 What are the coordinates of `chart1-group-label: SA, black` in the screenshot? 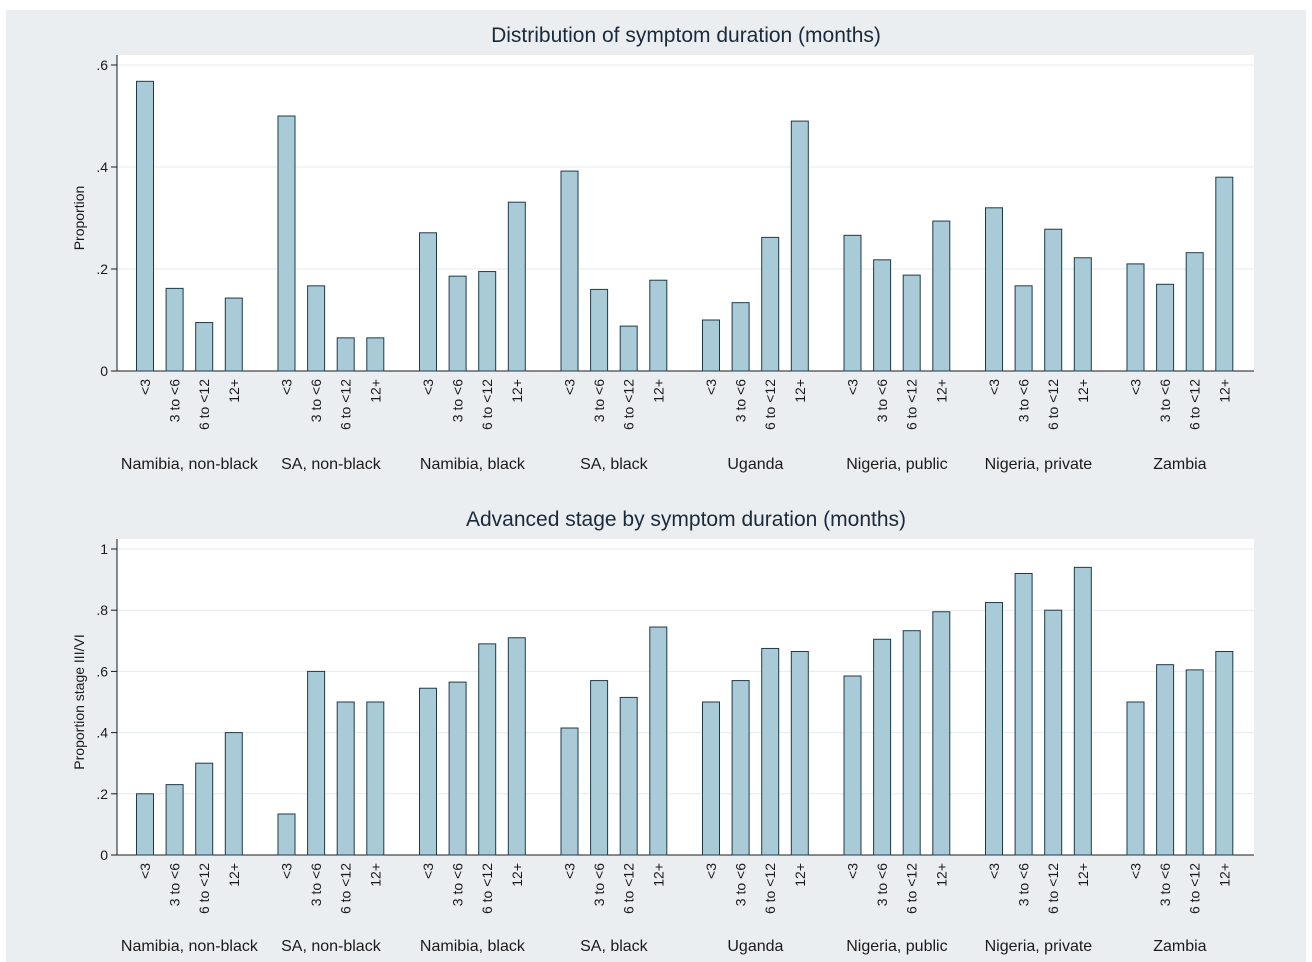 It's located at (614, 464).